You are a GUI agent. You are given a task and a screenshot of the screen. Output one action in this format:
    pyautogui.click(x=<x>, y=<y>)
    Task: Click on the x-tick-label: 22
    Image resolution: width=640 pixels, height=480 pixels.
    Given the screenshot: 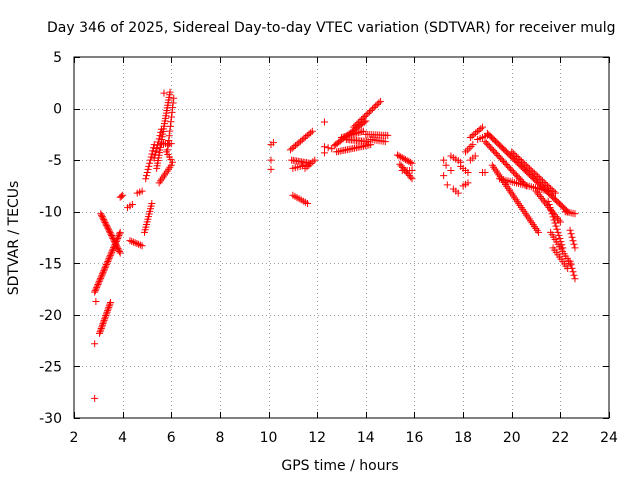 What is the action you would take?
    pyautogui.click(x=560, y=438)
    